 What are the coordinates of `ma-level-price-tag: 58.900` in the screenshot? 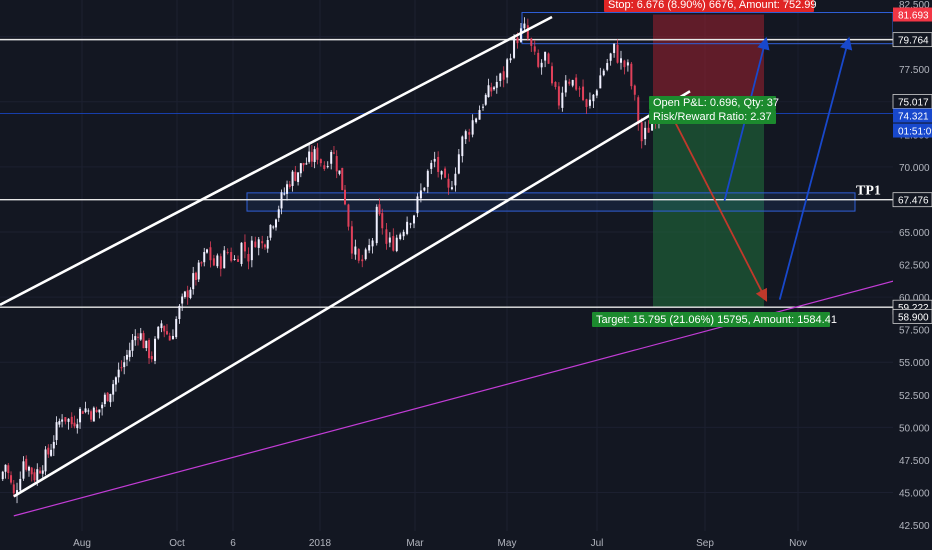 It's located at (912, 316).